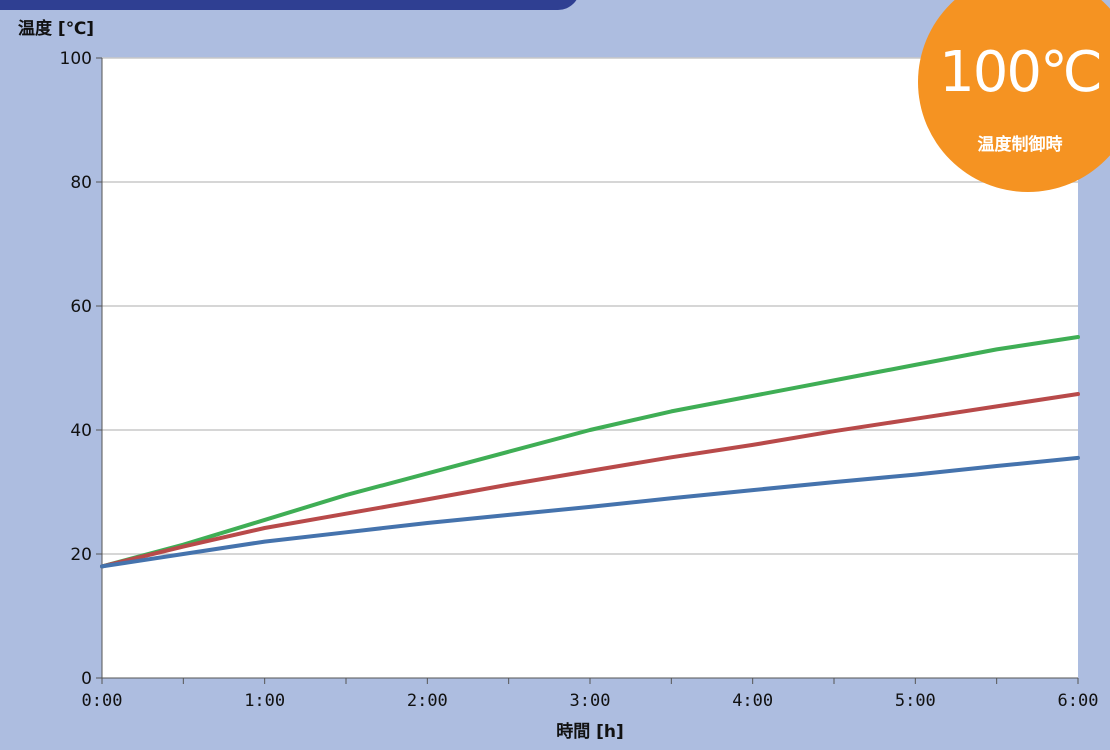  Describe the element at coordinates (264, 701) in the screenshot. I see `x-tick-label: 1:00` at that location.